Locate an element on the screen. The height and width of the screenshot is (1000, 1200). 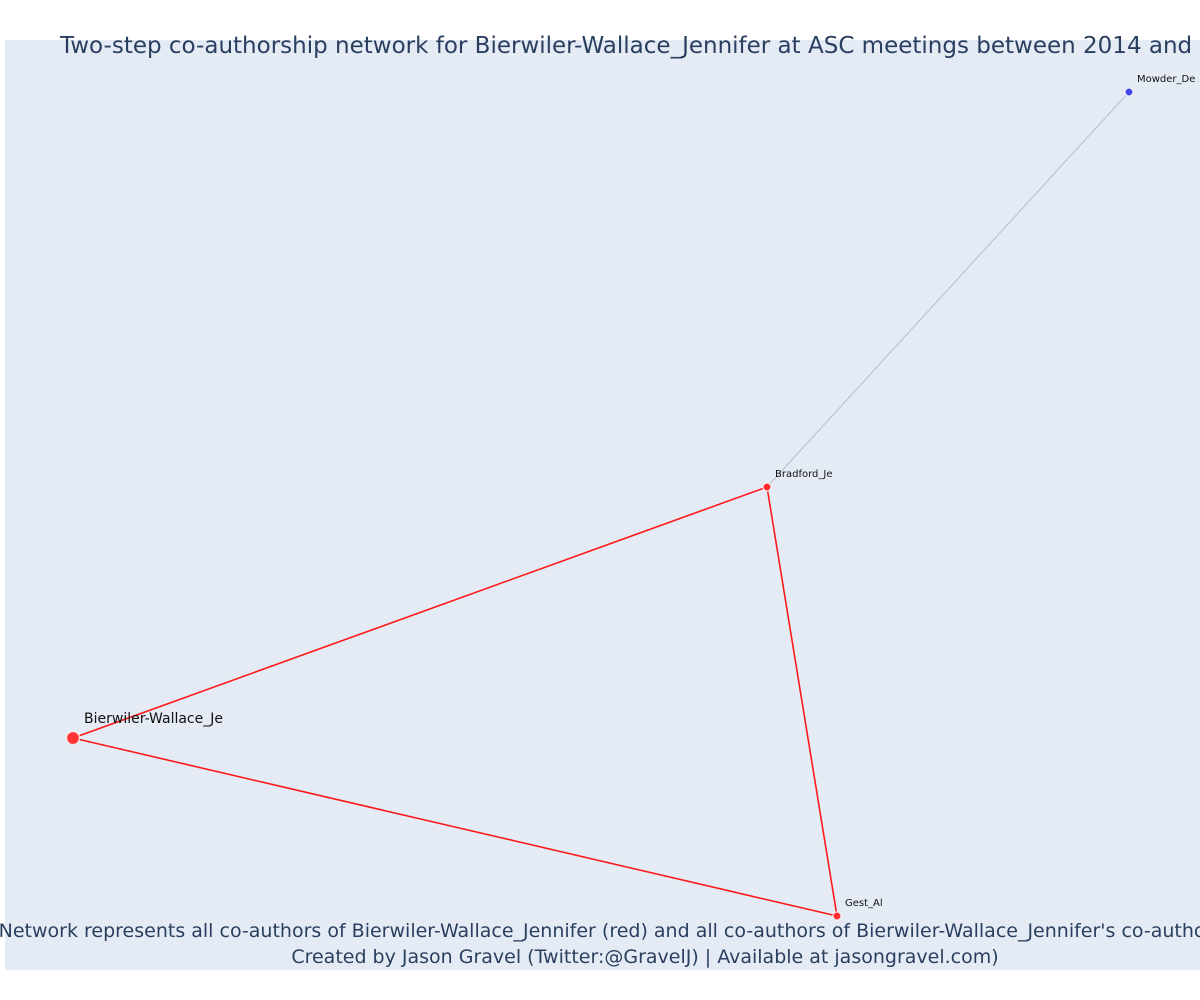
edge-bierwiler-bradford is located at coordinates (420, 612).